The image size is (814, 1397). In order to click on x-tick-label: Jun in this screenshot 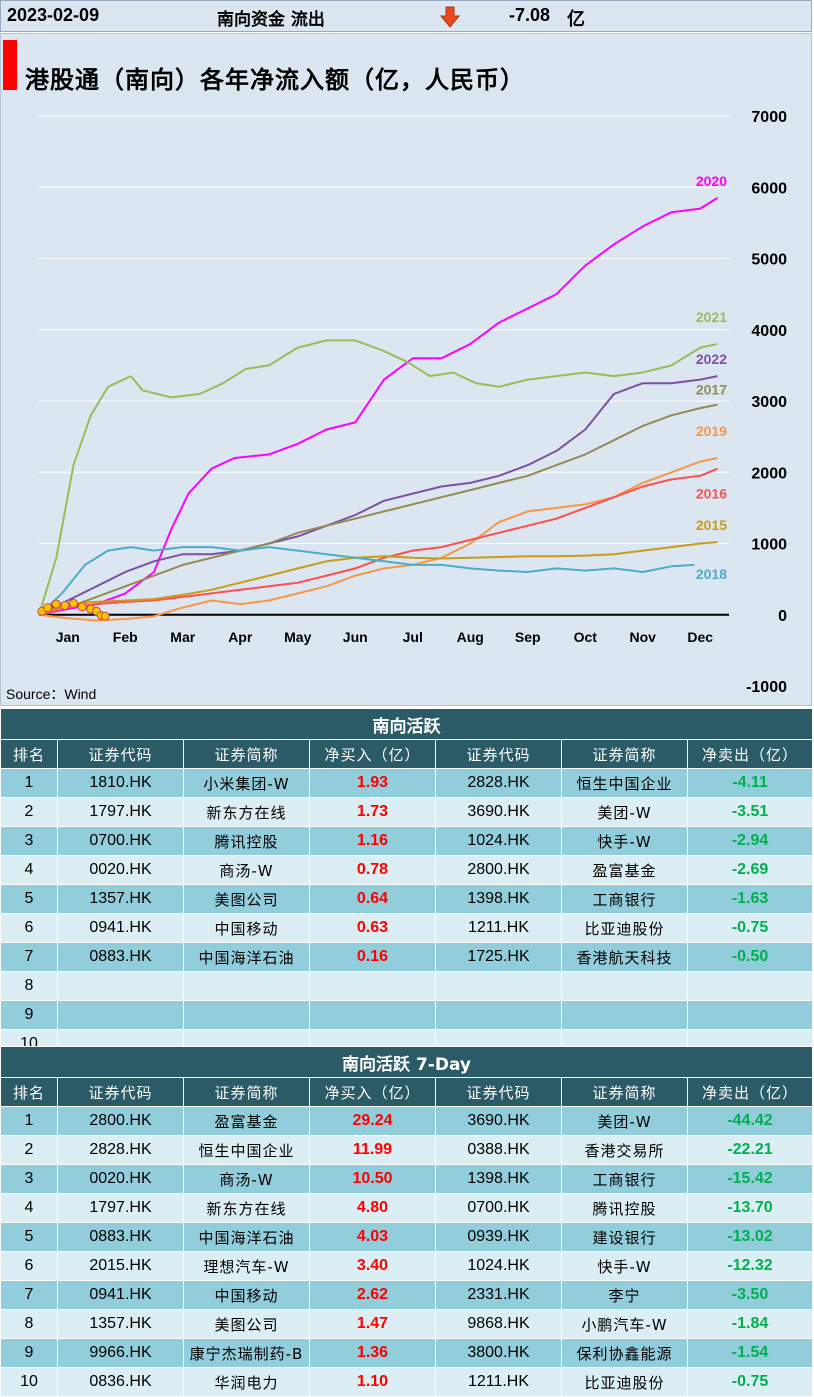, I will do `click(355, 637)`.